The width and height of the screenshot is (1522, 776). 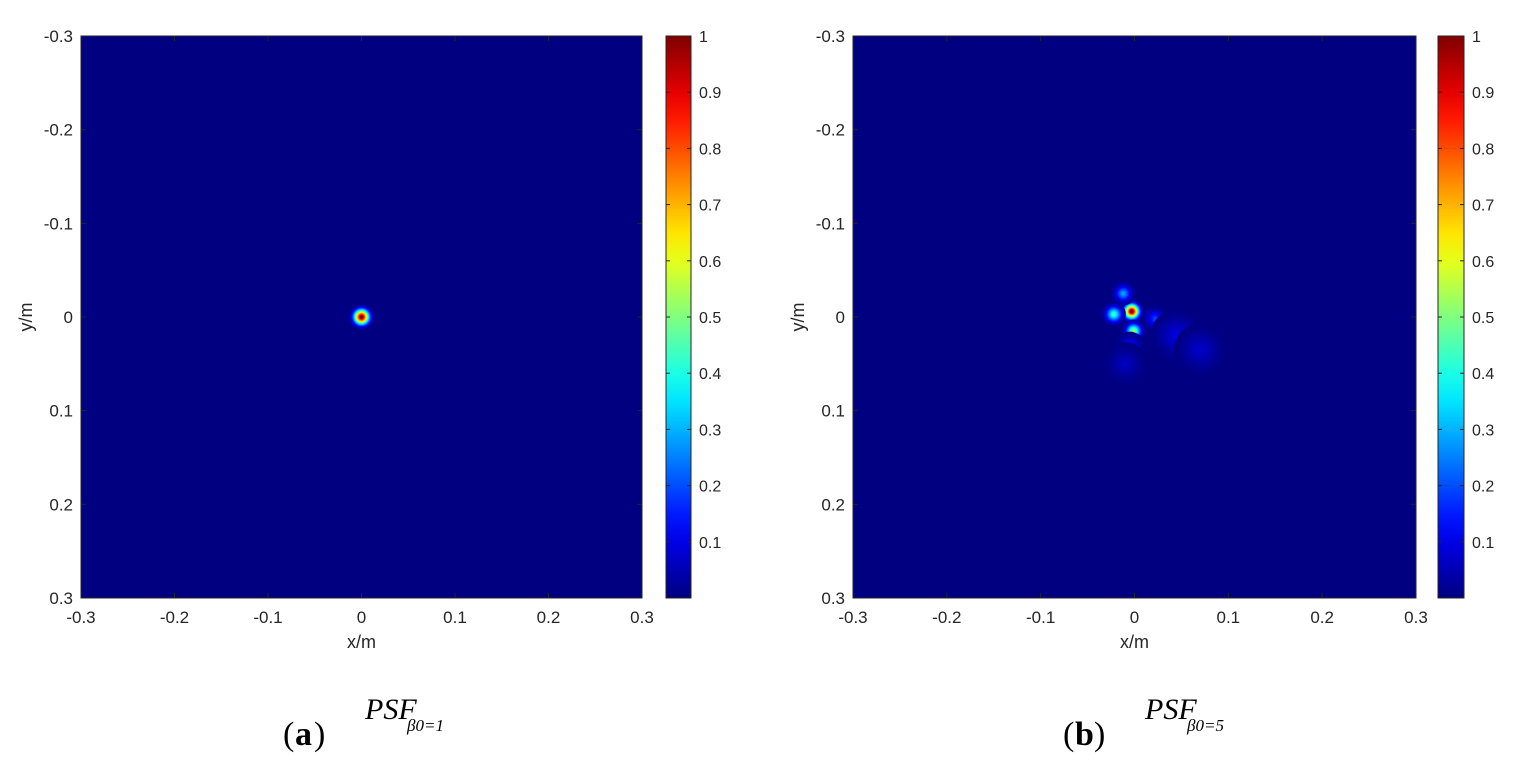 I want to click on peak-3-core, so click(x=1123, y=293).